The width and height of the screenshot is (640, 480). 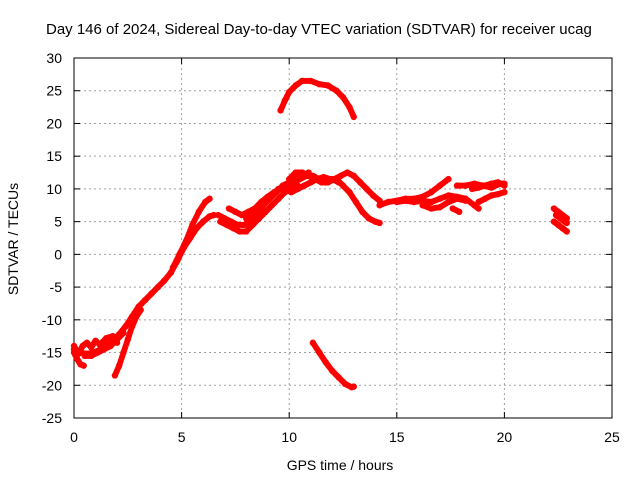 I want to click on series-mid-f, so click(x=358, y=201).